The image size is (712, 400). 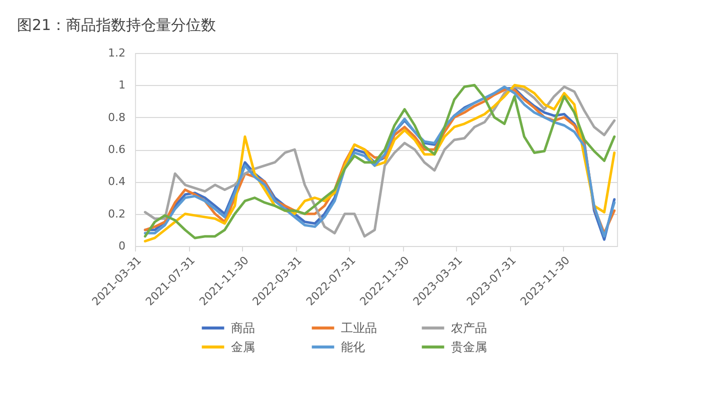 What do you see at coordinates (469, 328) in the screenshot?
I see `legend-label: 农产品` at bounding box center [469, 328].